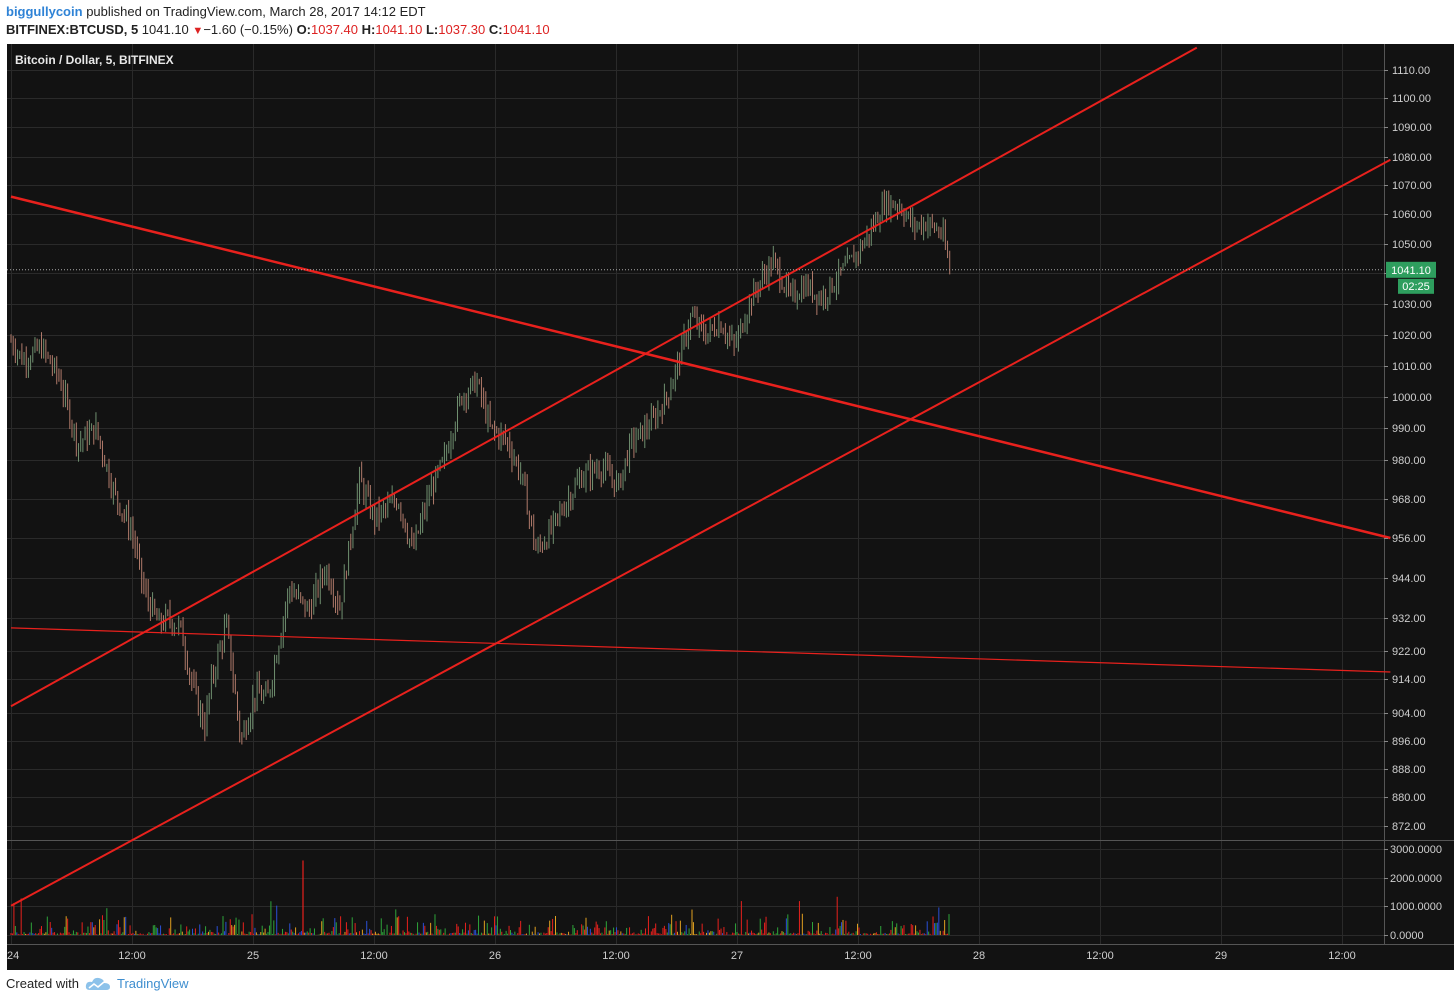 The height and width of the screenshot is (1001, 1454). I want to click on time-axis-background, so click(730, 957).